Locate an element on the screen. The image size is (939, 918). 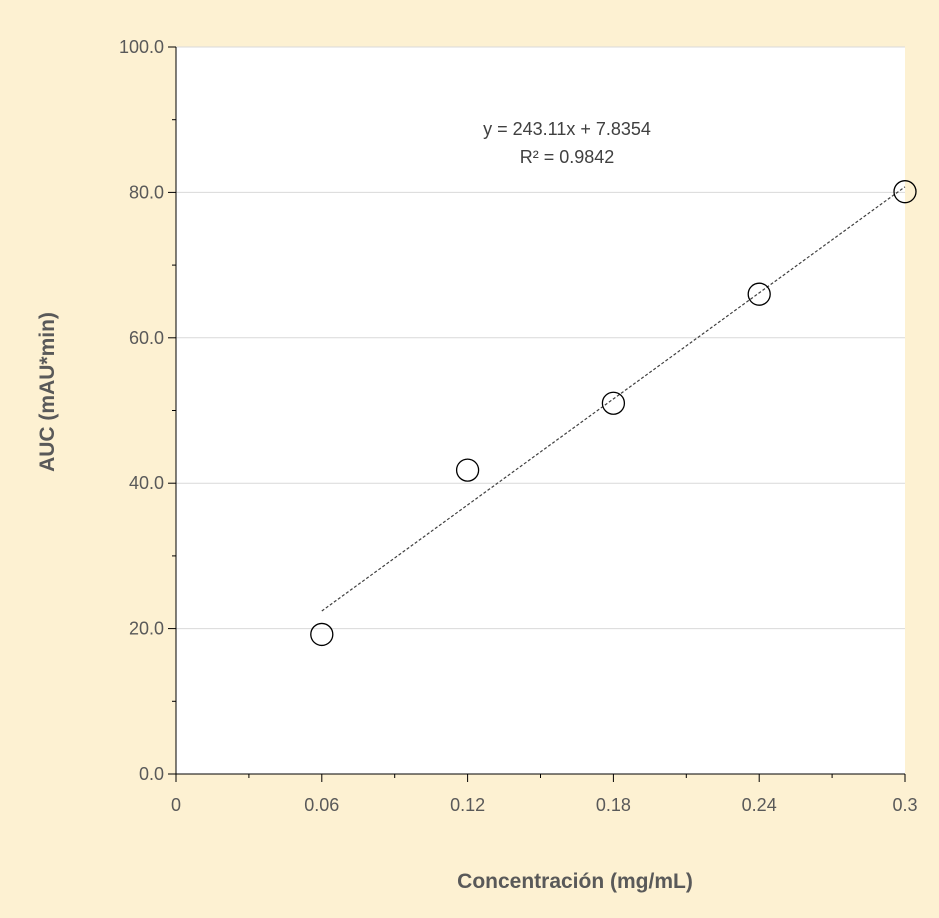
y-tick-label: 40.0 is located at coordinates (146, 483).